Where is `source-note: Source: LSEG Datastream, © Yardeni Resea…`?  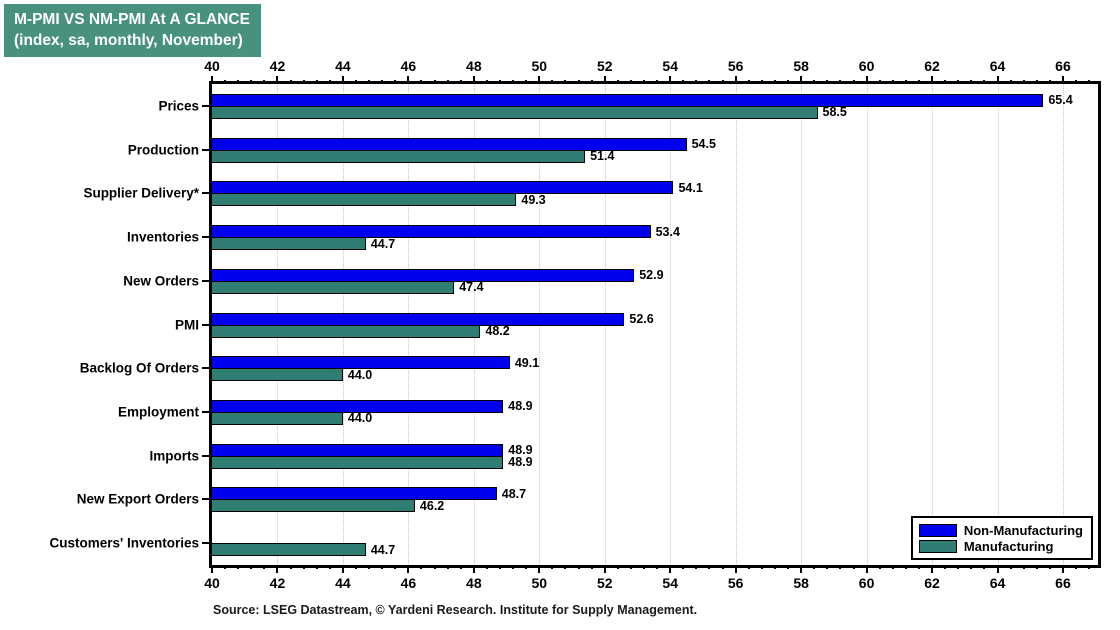
source-note: Source: LSEG Datastream, © Yardeni Resea… is located at coordinates (455, 610).